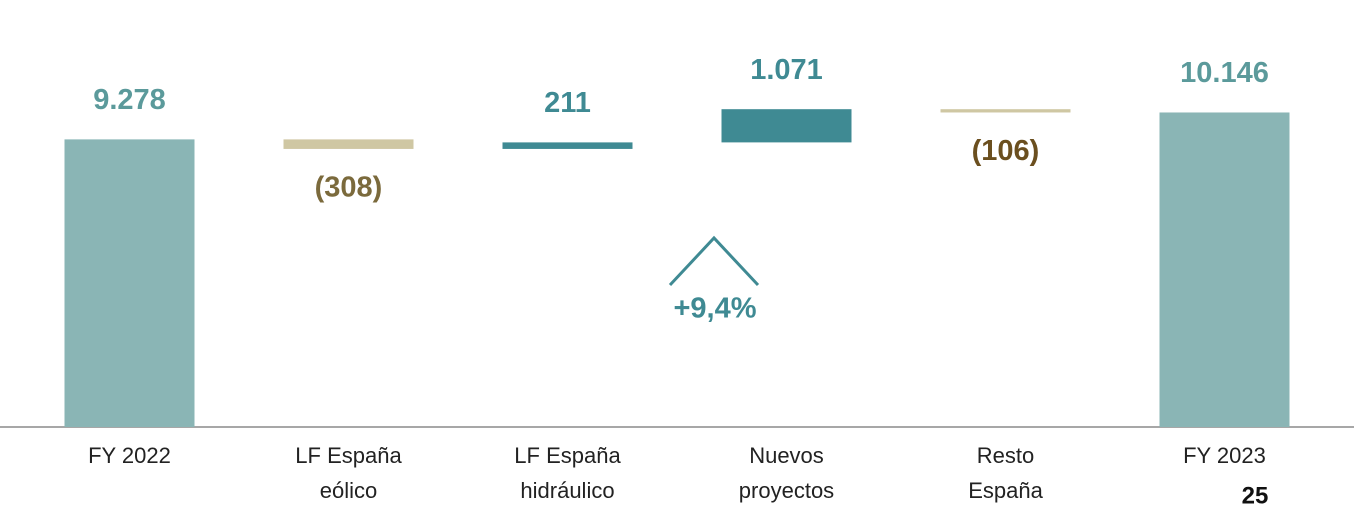 This screenshot has height=510, width=1354. What do you see at coordinates (1255, 495) in the screenshot?
I see `page-number: 25` at bounding box center [1255, 495].